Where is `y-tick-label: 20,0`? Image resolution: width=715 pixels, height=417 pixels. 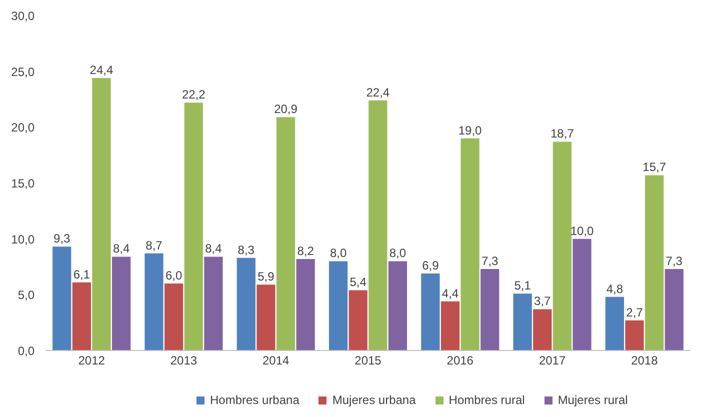
y-tick-label: 20,0 is located at coordinates (23, 127).